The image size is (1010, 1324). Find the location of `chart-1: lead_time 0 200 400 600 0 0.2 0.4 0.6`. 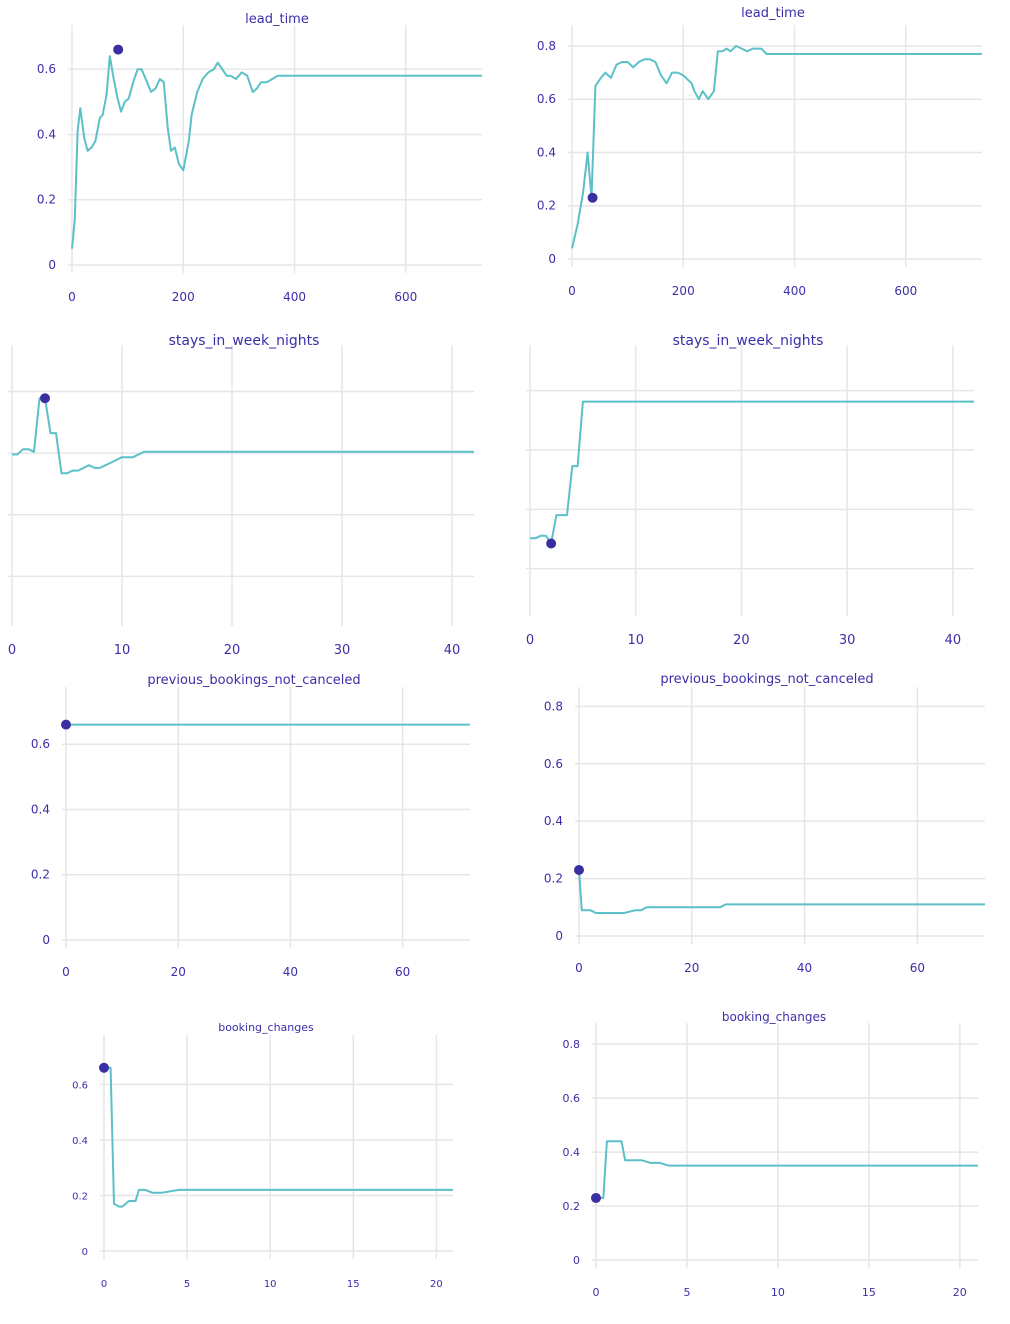

chart-1: lead_time 0 200 400 600 0 0.2 0.4 0.6 is located at coordinates (259, 158).